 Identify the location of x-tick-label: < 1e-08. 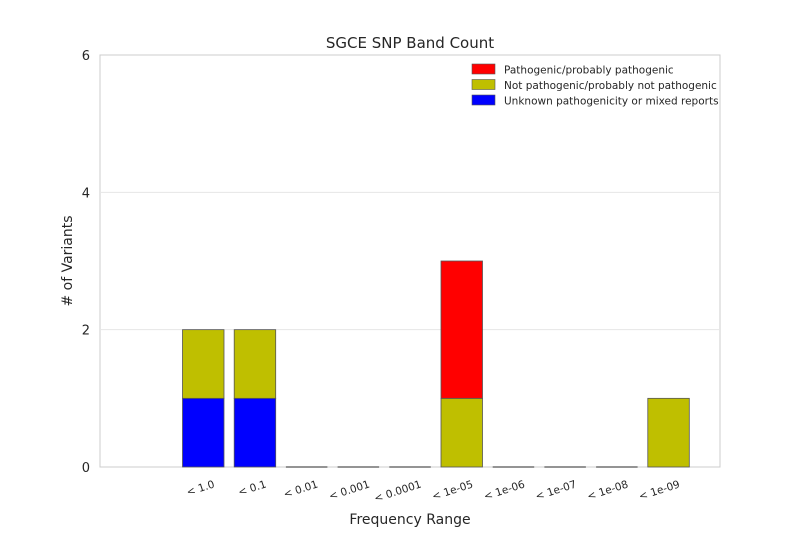
(608, 490).